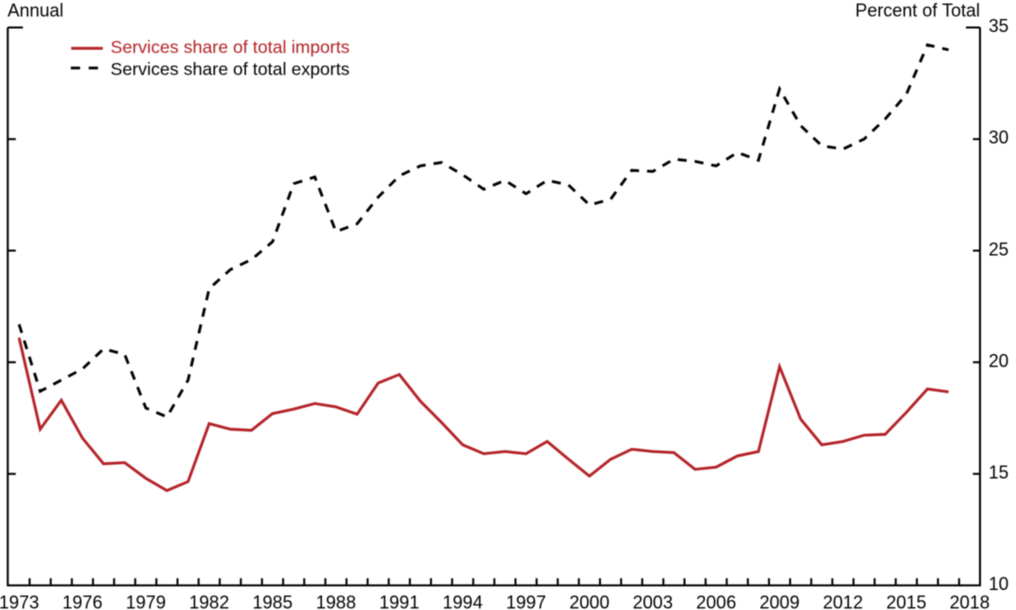  I want to click on svg-text: 1991, so click(399, 601).